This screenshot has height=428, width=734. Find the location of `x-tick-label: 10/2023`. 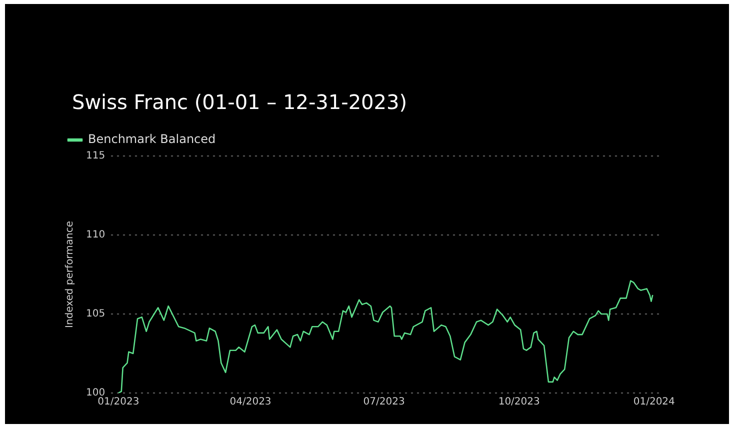

x-tick-label: 10/2023 is located at coordinates (519, 402).